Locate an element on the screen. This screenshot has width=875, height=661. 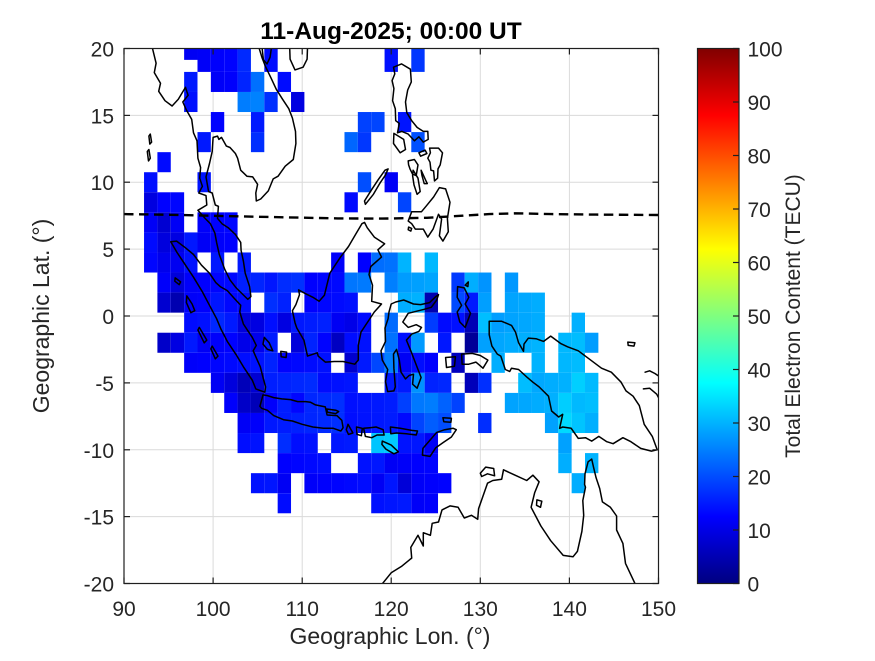
svg-text: -10 is located at coordinates (99, 451).